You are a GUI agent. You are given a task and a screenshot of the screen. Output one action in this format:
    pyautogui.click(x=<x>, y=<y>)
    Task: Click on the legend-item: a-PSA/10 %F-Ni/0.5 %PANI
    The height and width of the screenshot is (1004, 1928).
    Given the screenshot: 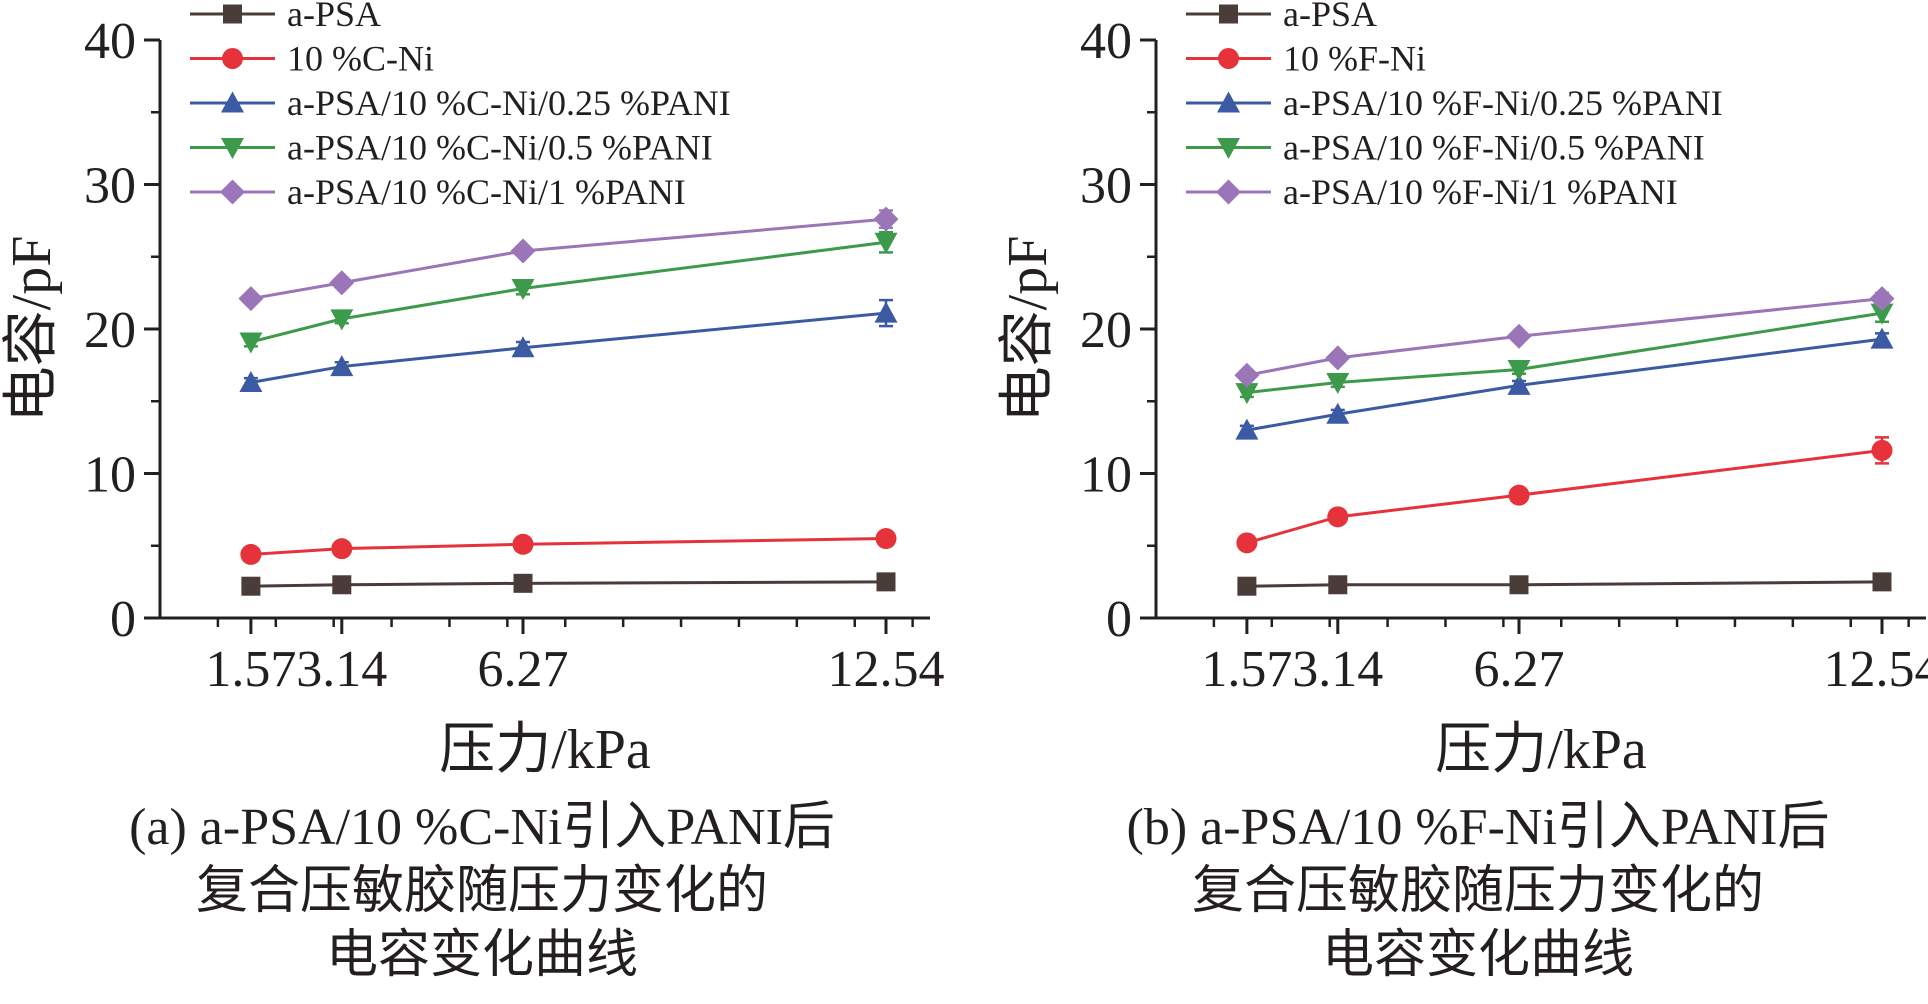 What is the action you would take?
    pyautogui.click(x=1445, y=148)
    